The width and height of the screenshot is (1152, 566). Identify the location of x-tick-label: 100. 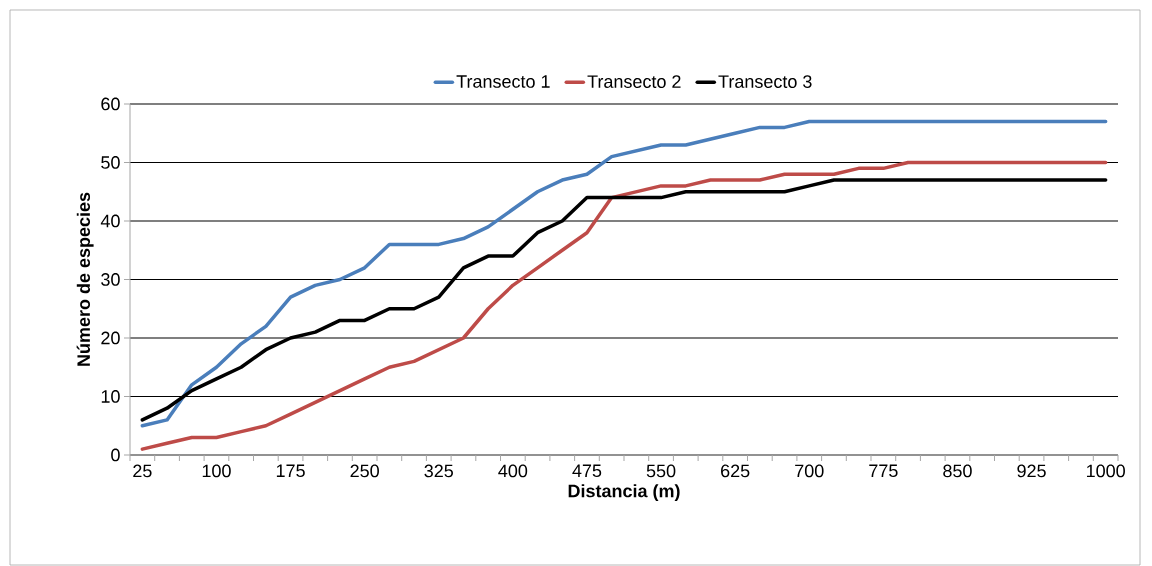
(216, 471).